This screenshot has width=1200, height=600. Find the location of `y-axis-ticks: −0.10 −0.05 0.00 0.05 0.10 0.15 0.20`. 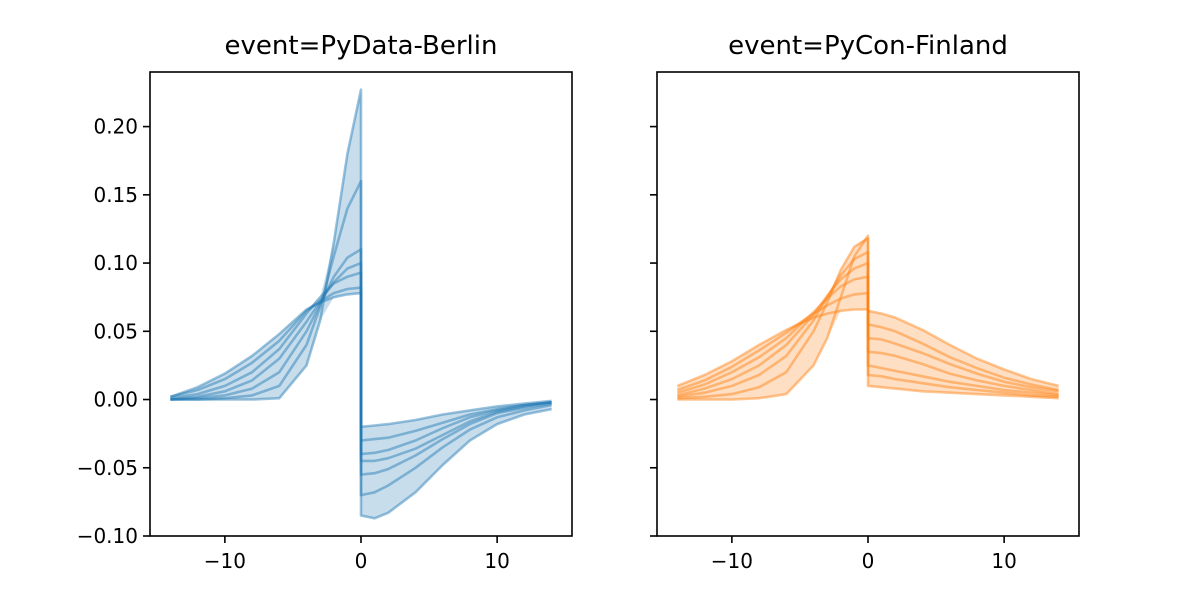

y-axis-ticks: −0.10 −0.05 0.00 0.05 0.10 0.15 0.20 is located at coordinates (113, 331).